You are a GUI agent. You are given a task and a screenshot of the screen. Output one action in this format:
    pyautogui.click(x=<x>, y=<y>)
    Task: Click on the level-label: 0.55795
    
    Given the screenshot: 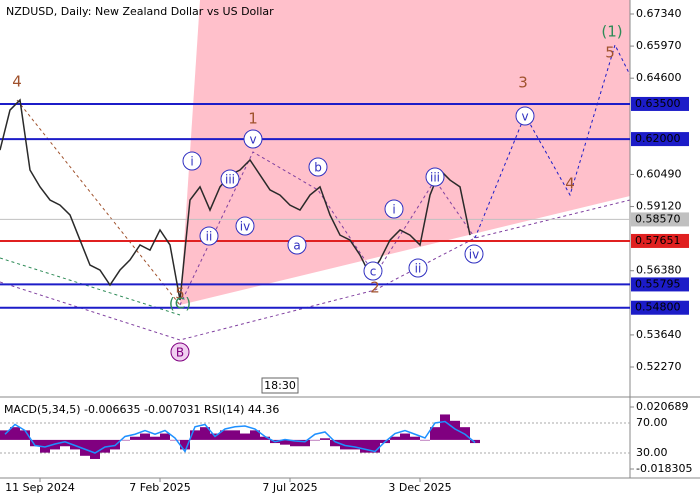 What is the action you would take?
    pyautogui.click(x=658, y=283)
    